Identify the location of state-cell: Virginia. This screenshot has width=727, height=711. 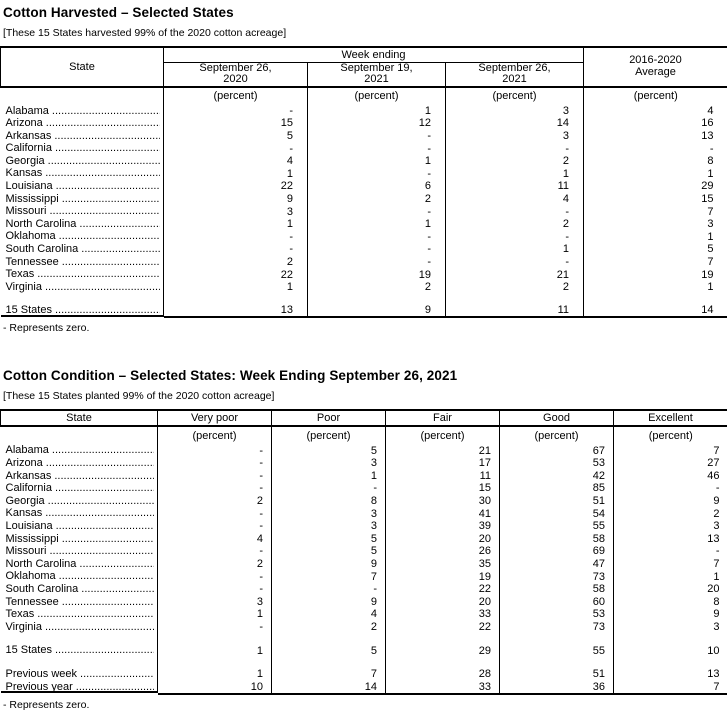
(82, 287).